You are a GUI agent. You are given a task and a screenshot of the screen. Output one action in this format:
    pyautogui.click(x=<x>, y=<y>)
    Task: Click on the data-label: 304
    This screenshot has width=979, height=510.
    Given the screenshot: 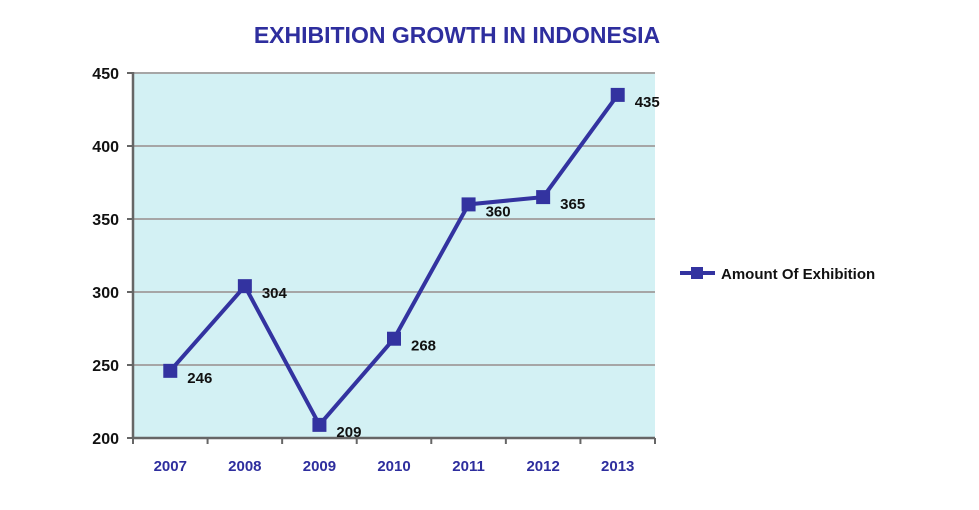 What is the action you would take?
    pyautogui.click(x=275, y=293)
    